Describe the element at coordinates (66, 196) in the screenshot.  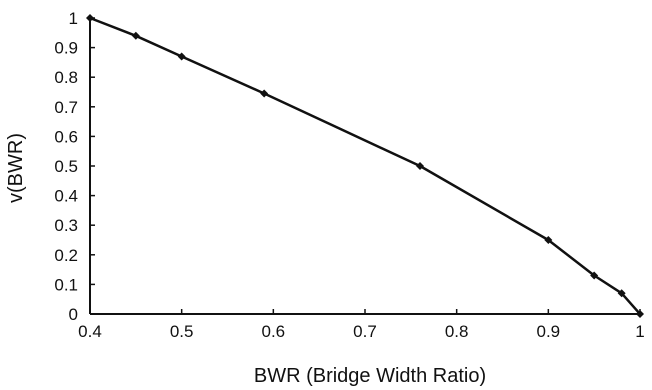
I see `y-tick-label: 0.4` at that location.